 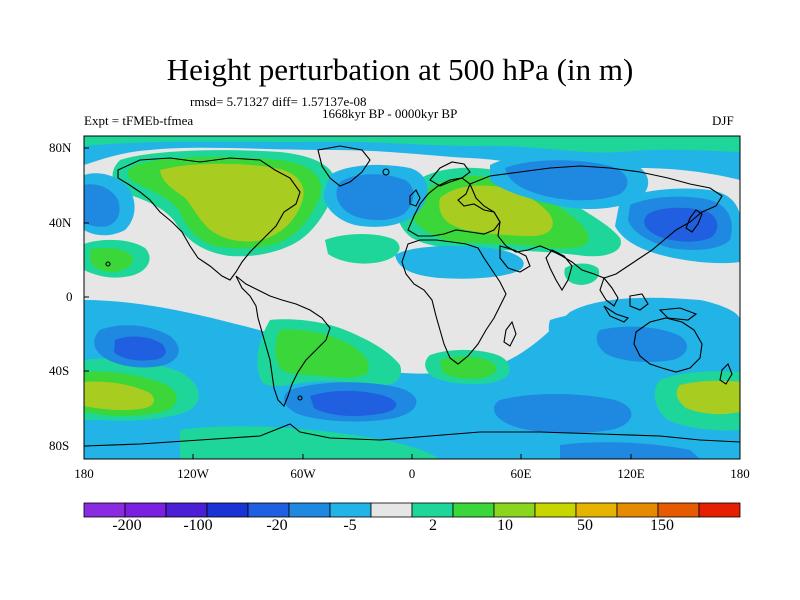 What do you see at coordinates (708, 397) in the screenshot?
I see `contour-south-pacific-east-olive` at bounding box center [708, 397].